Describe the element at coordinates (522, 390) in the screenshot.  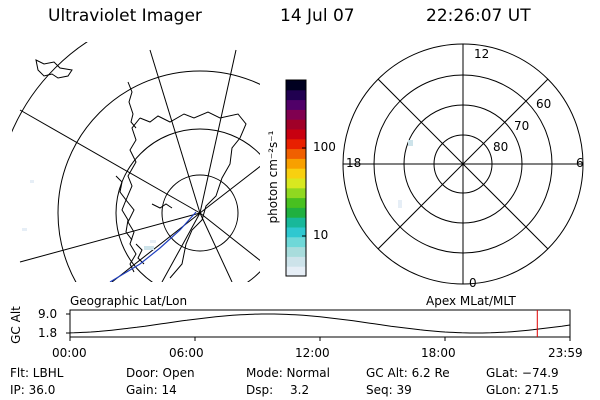
I see `info-glon: GLon: 271.5` at that location.